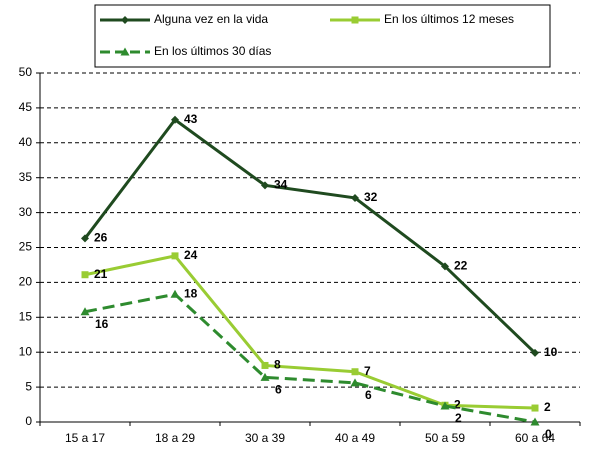 The height and width of the screenshot is (450, 597). I want to click on data-label: 32, so click(371, 197).